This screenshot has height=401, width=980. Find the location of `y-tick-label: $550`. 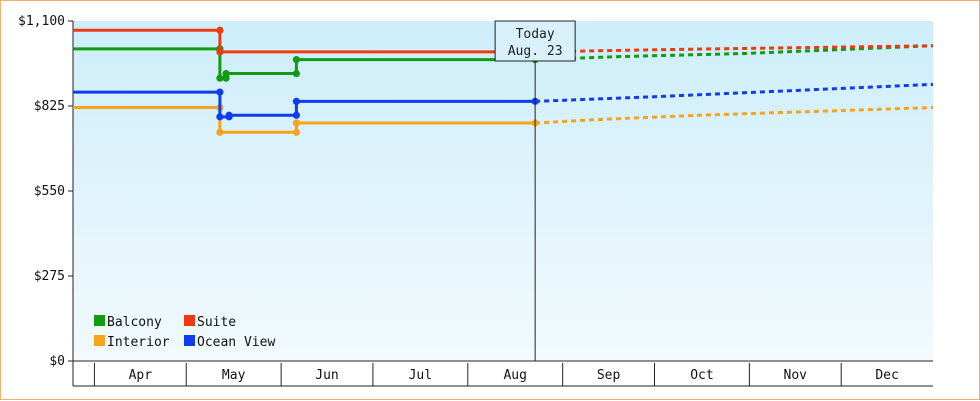

y-tick-label: $550 is located at coordinates (49, 191).